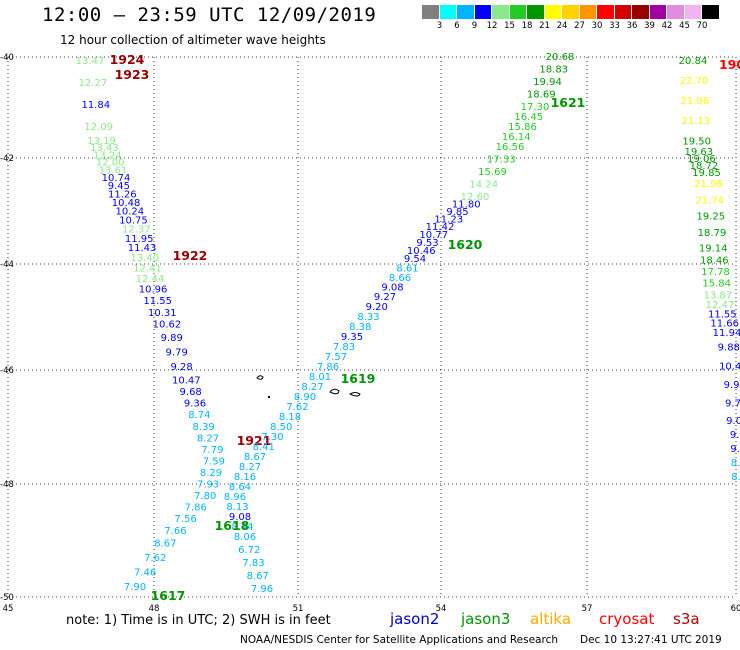  I want to click on wave-height-label: 15.84, so click(716, 284).